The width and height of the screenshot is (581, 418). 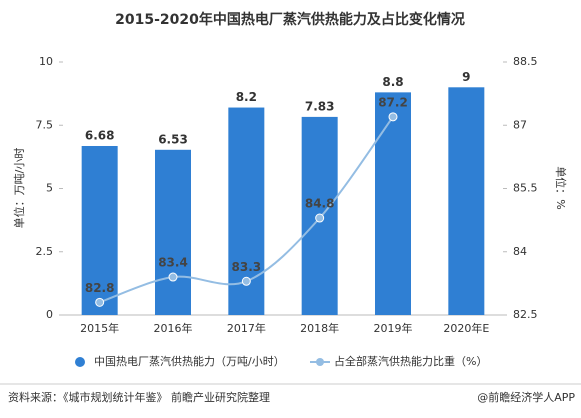 What do you see at coordinates (466, 328) in the screenshot?
I see `x-tick-label: 2020年E` at bounding box center [466, 328].